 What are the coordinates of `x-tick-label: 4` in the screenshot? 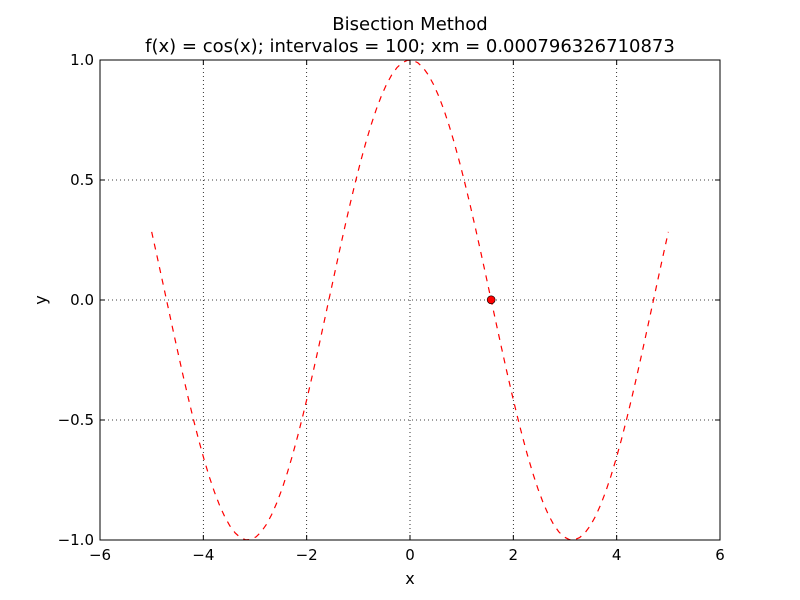 It's located at (617, 555).